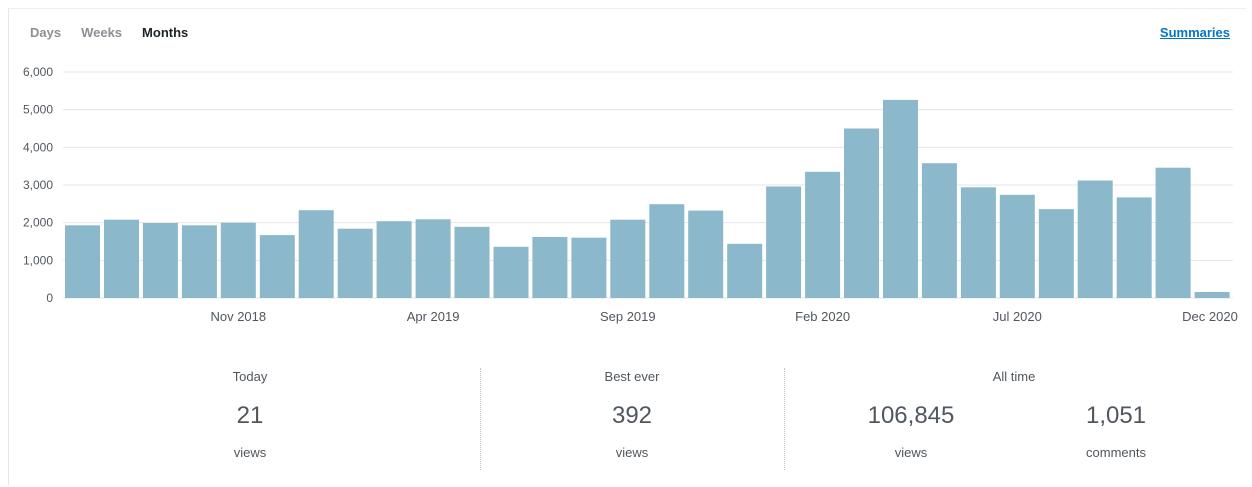  Describe the element at coordinates (1095, 239) in the screenshot. I see `bar-sep-2020` at that location.